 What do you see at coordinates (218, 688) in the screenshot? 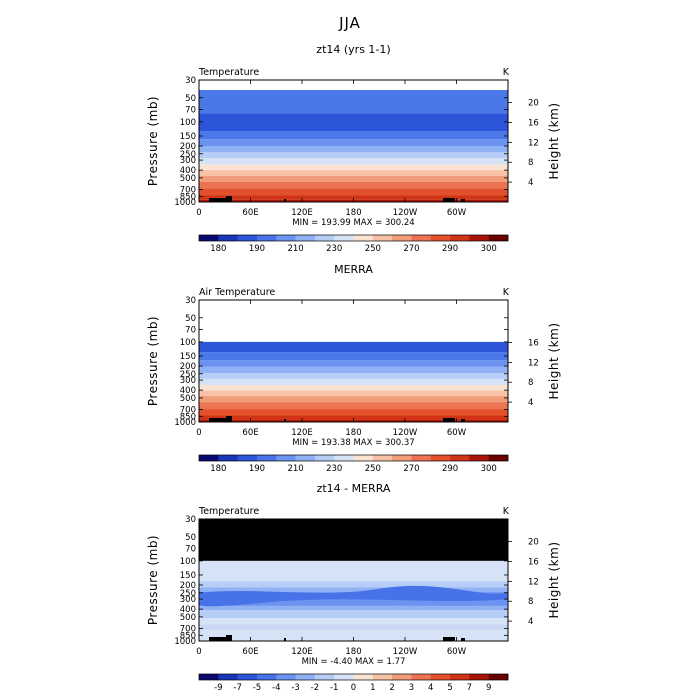
I see `colorbar-label: -9` at bounding box center [218, 688].